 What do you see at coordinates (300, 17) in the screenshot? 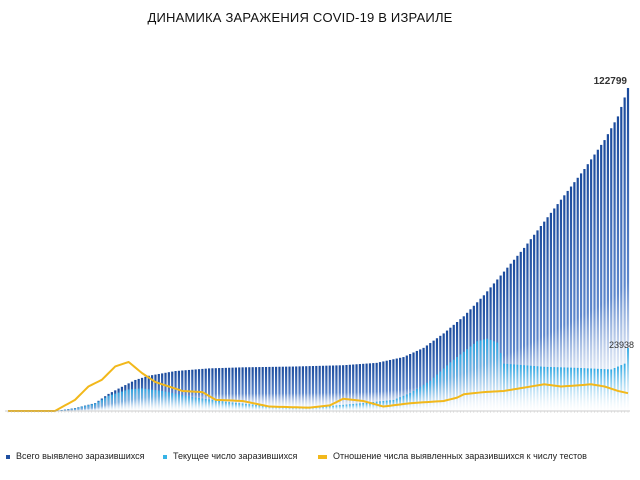
I see `chart-title: ДИНАМИКА ЗАРАЖЕНИЯ COVID-19 В ИЗРАИЛЕ` at bounding box center [300, 17].